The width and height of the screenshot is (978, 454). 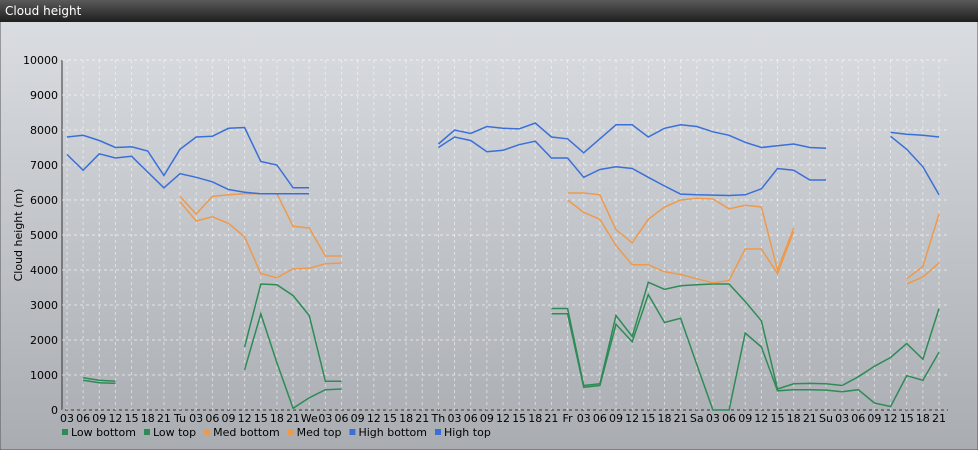 I want to click on y-tick-label: 9000, so click(x=44, y=95).